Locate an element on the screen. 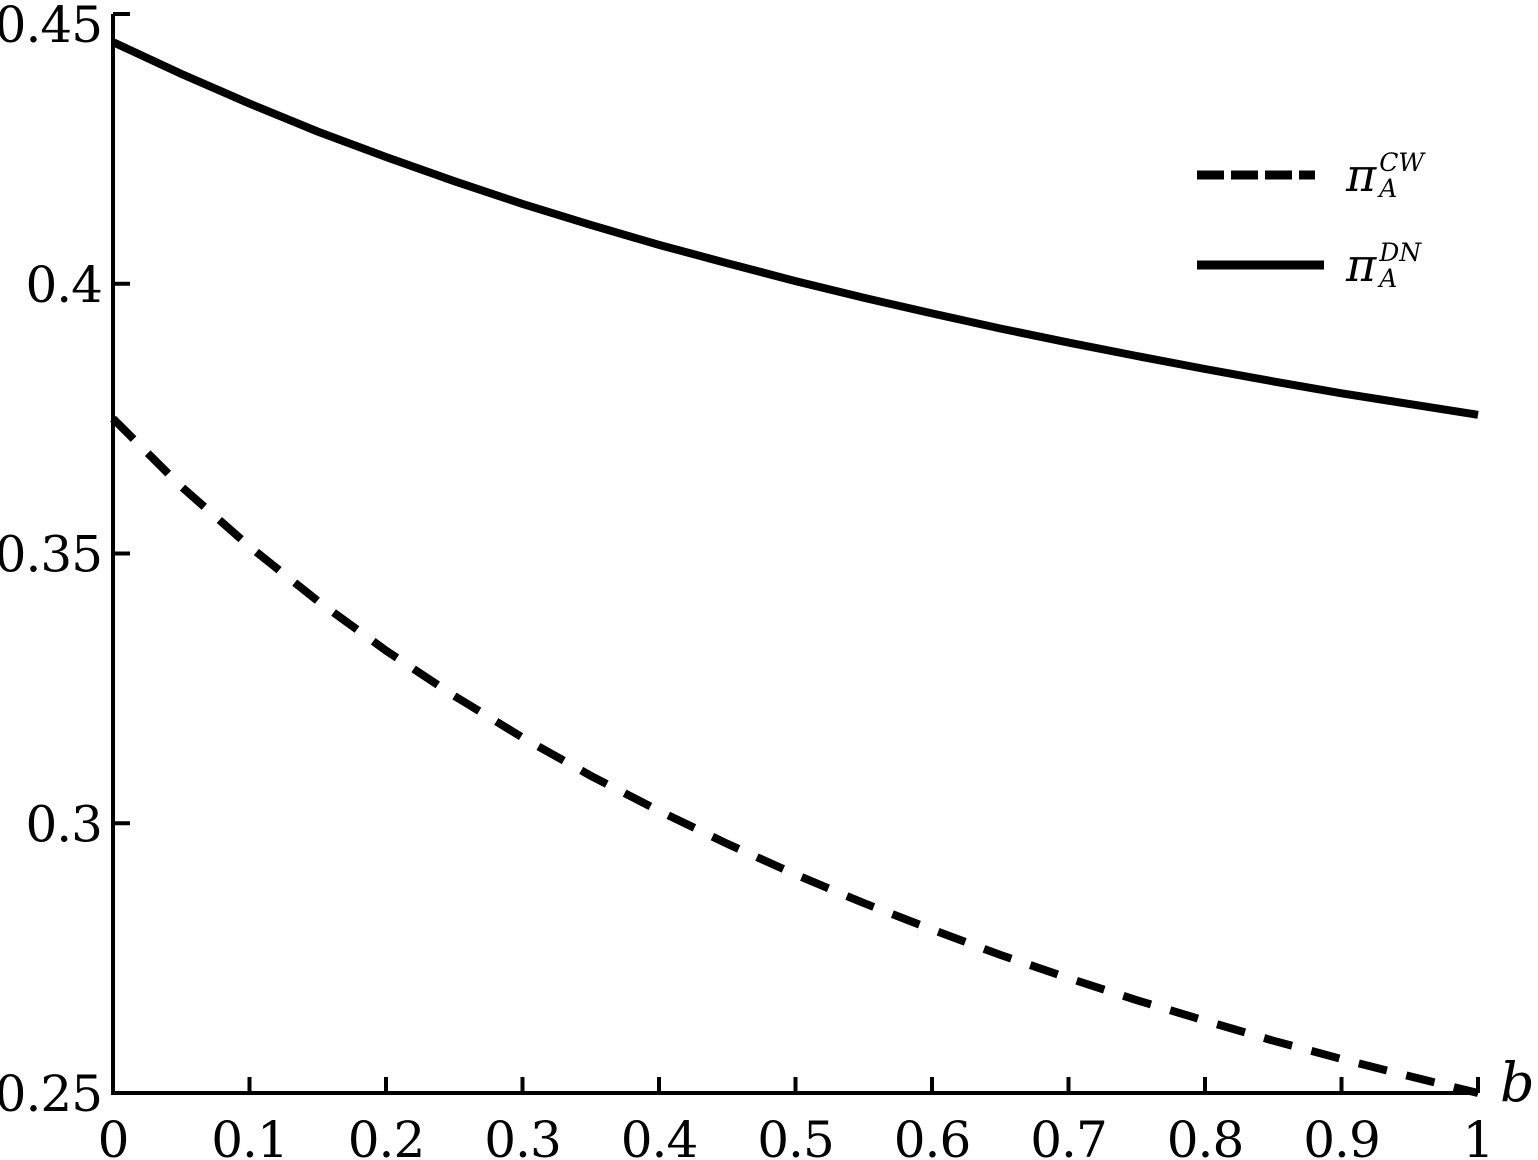 This screenshot has height=1160, width=1538. legend-label-pi-cw: π CW A is located at coordinates (1385, 175).